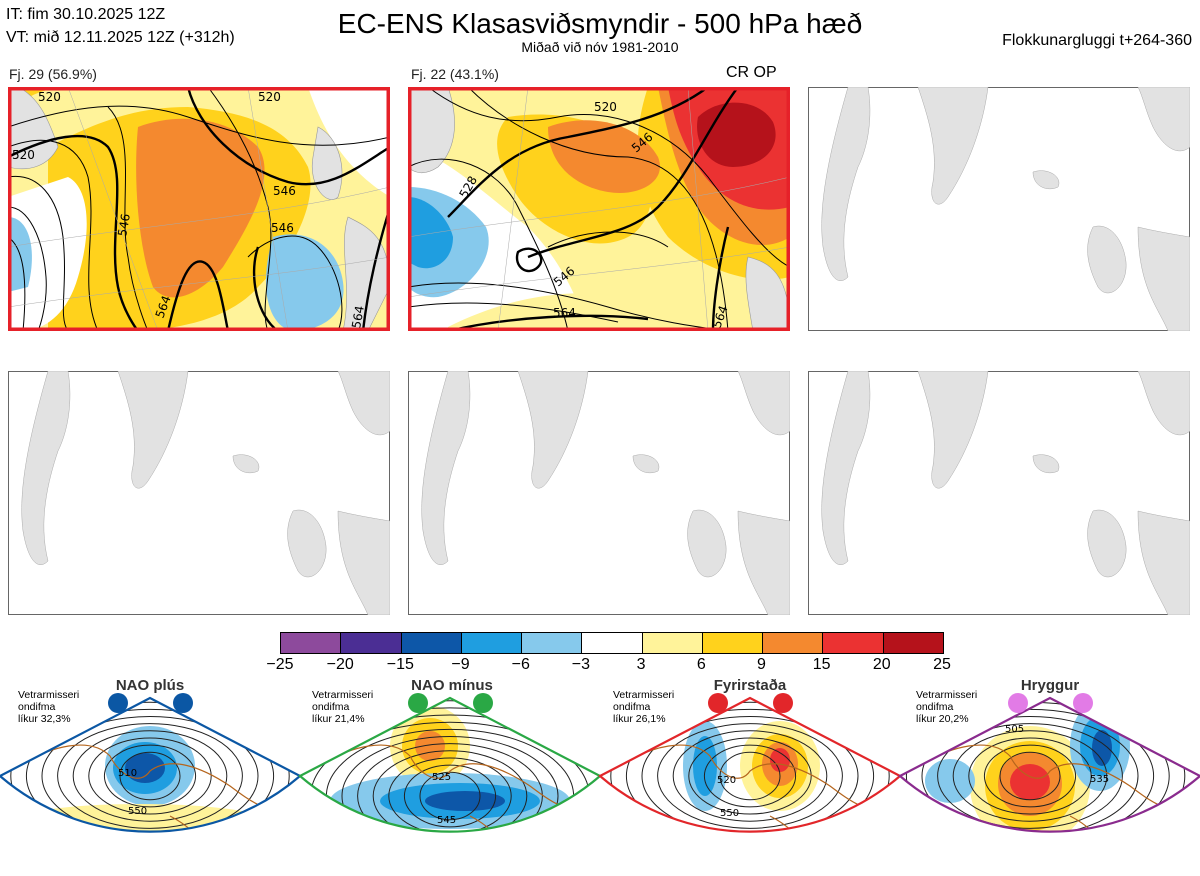 Image resolution: width=1200 pixels, height=876 pixels. Describe the element at coordinates (600, 23) in the screenshot. I see `page-title: EC-ENS Klasasviðsmyndir - 500 hPa hæð` at that location.